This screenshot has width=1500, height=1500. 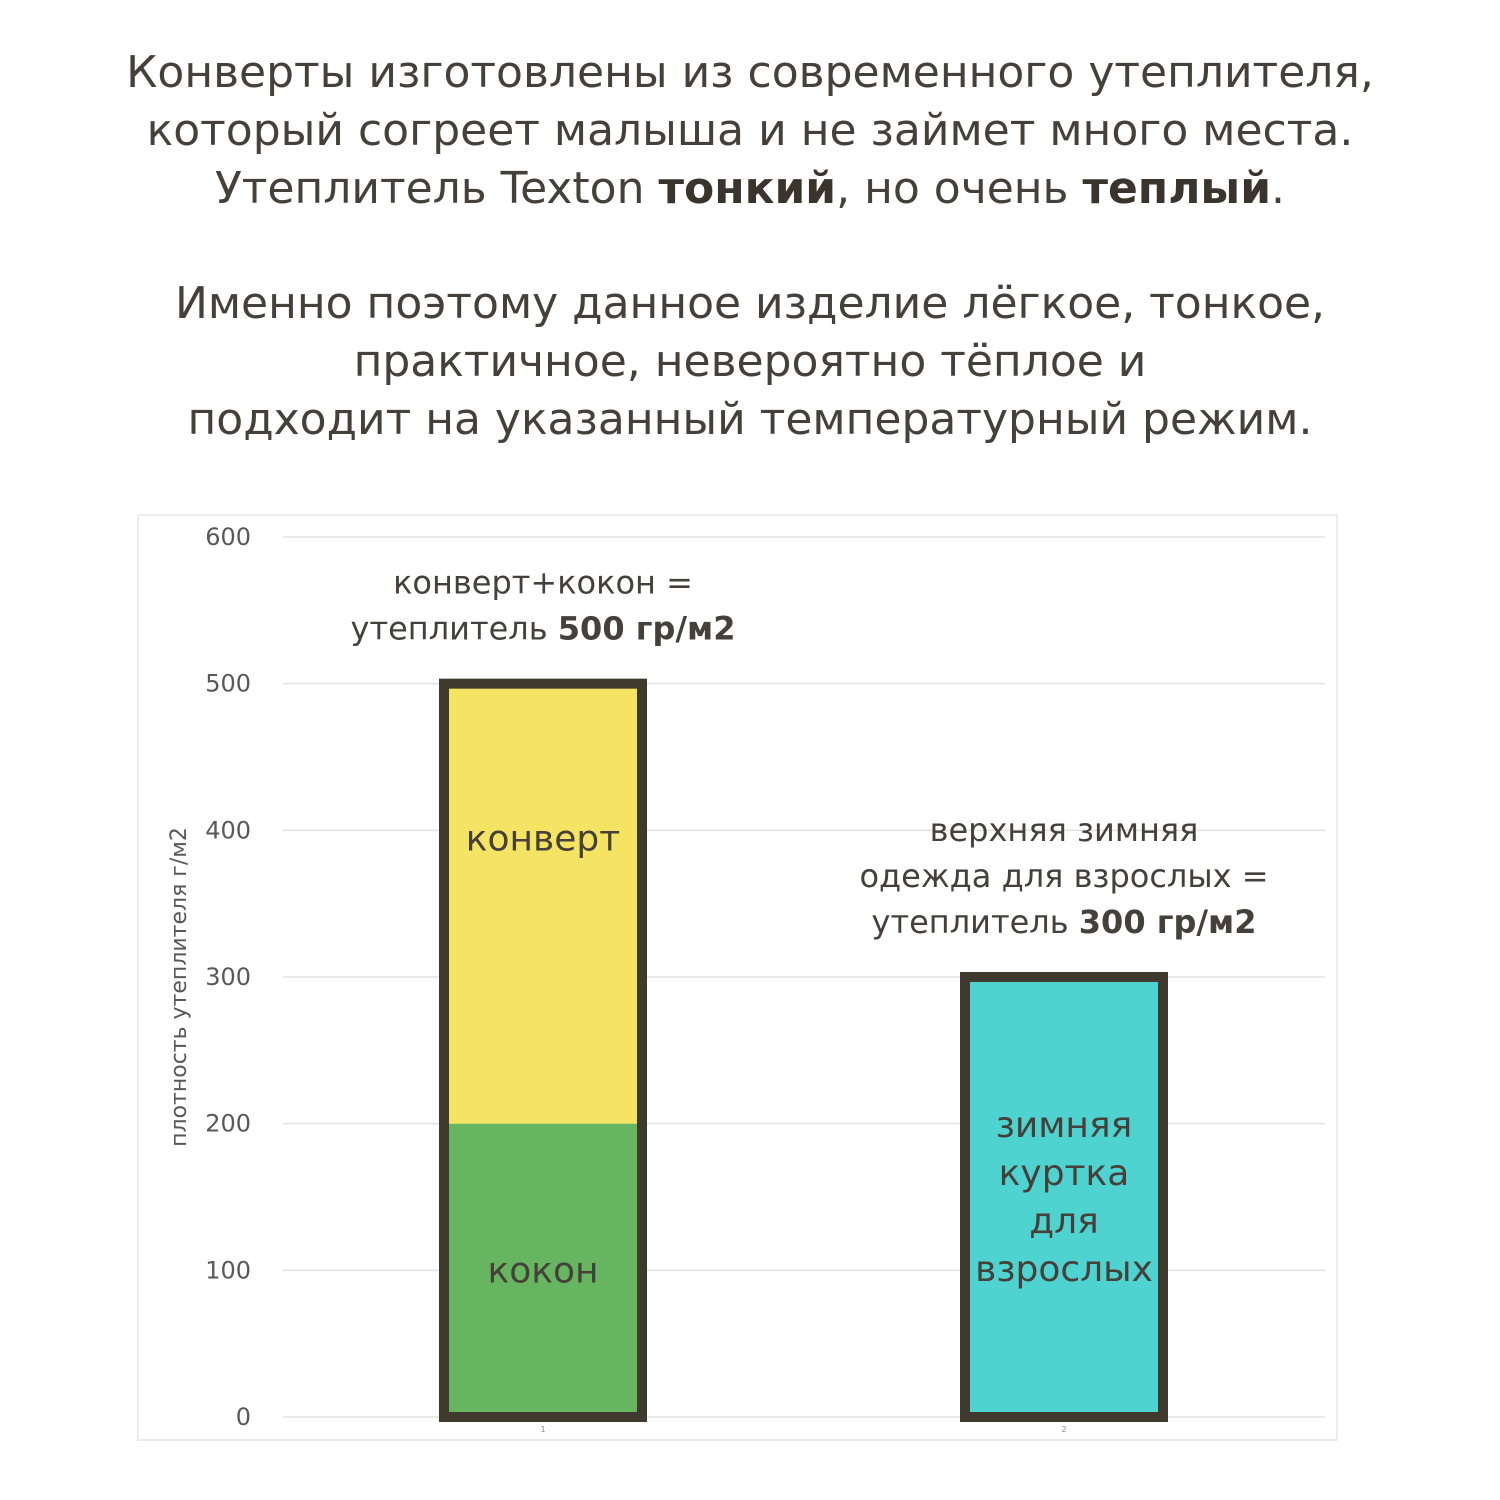 What do you see at coordinates (543, 839) in the screenshot?
I see `bar-segment-label: конверт` at bounding box center [543, 839].